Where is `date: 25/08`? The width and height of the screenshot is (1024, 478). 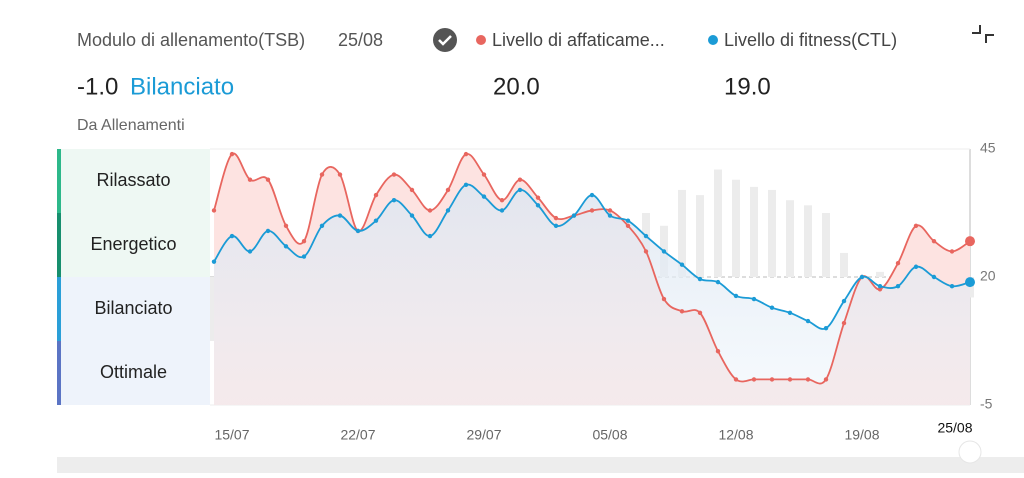
date: 25/08 is located at coordinates (360, 40).